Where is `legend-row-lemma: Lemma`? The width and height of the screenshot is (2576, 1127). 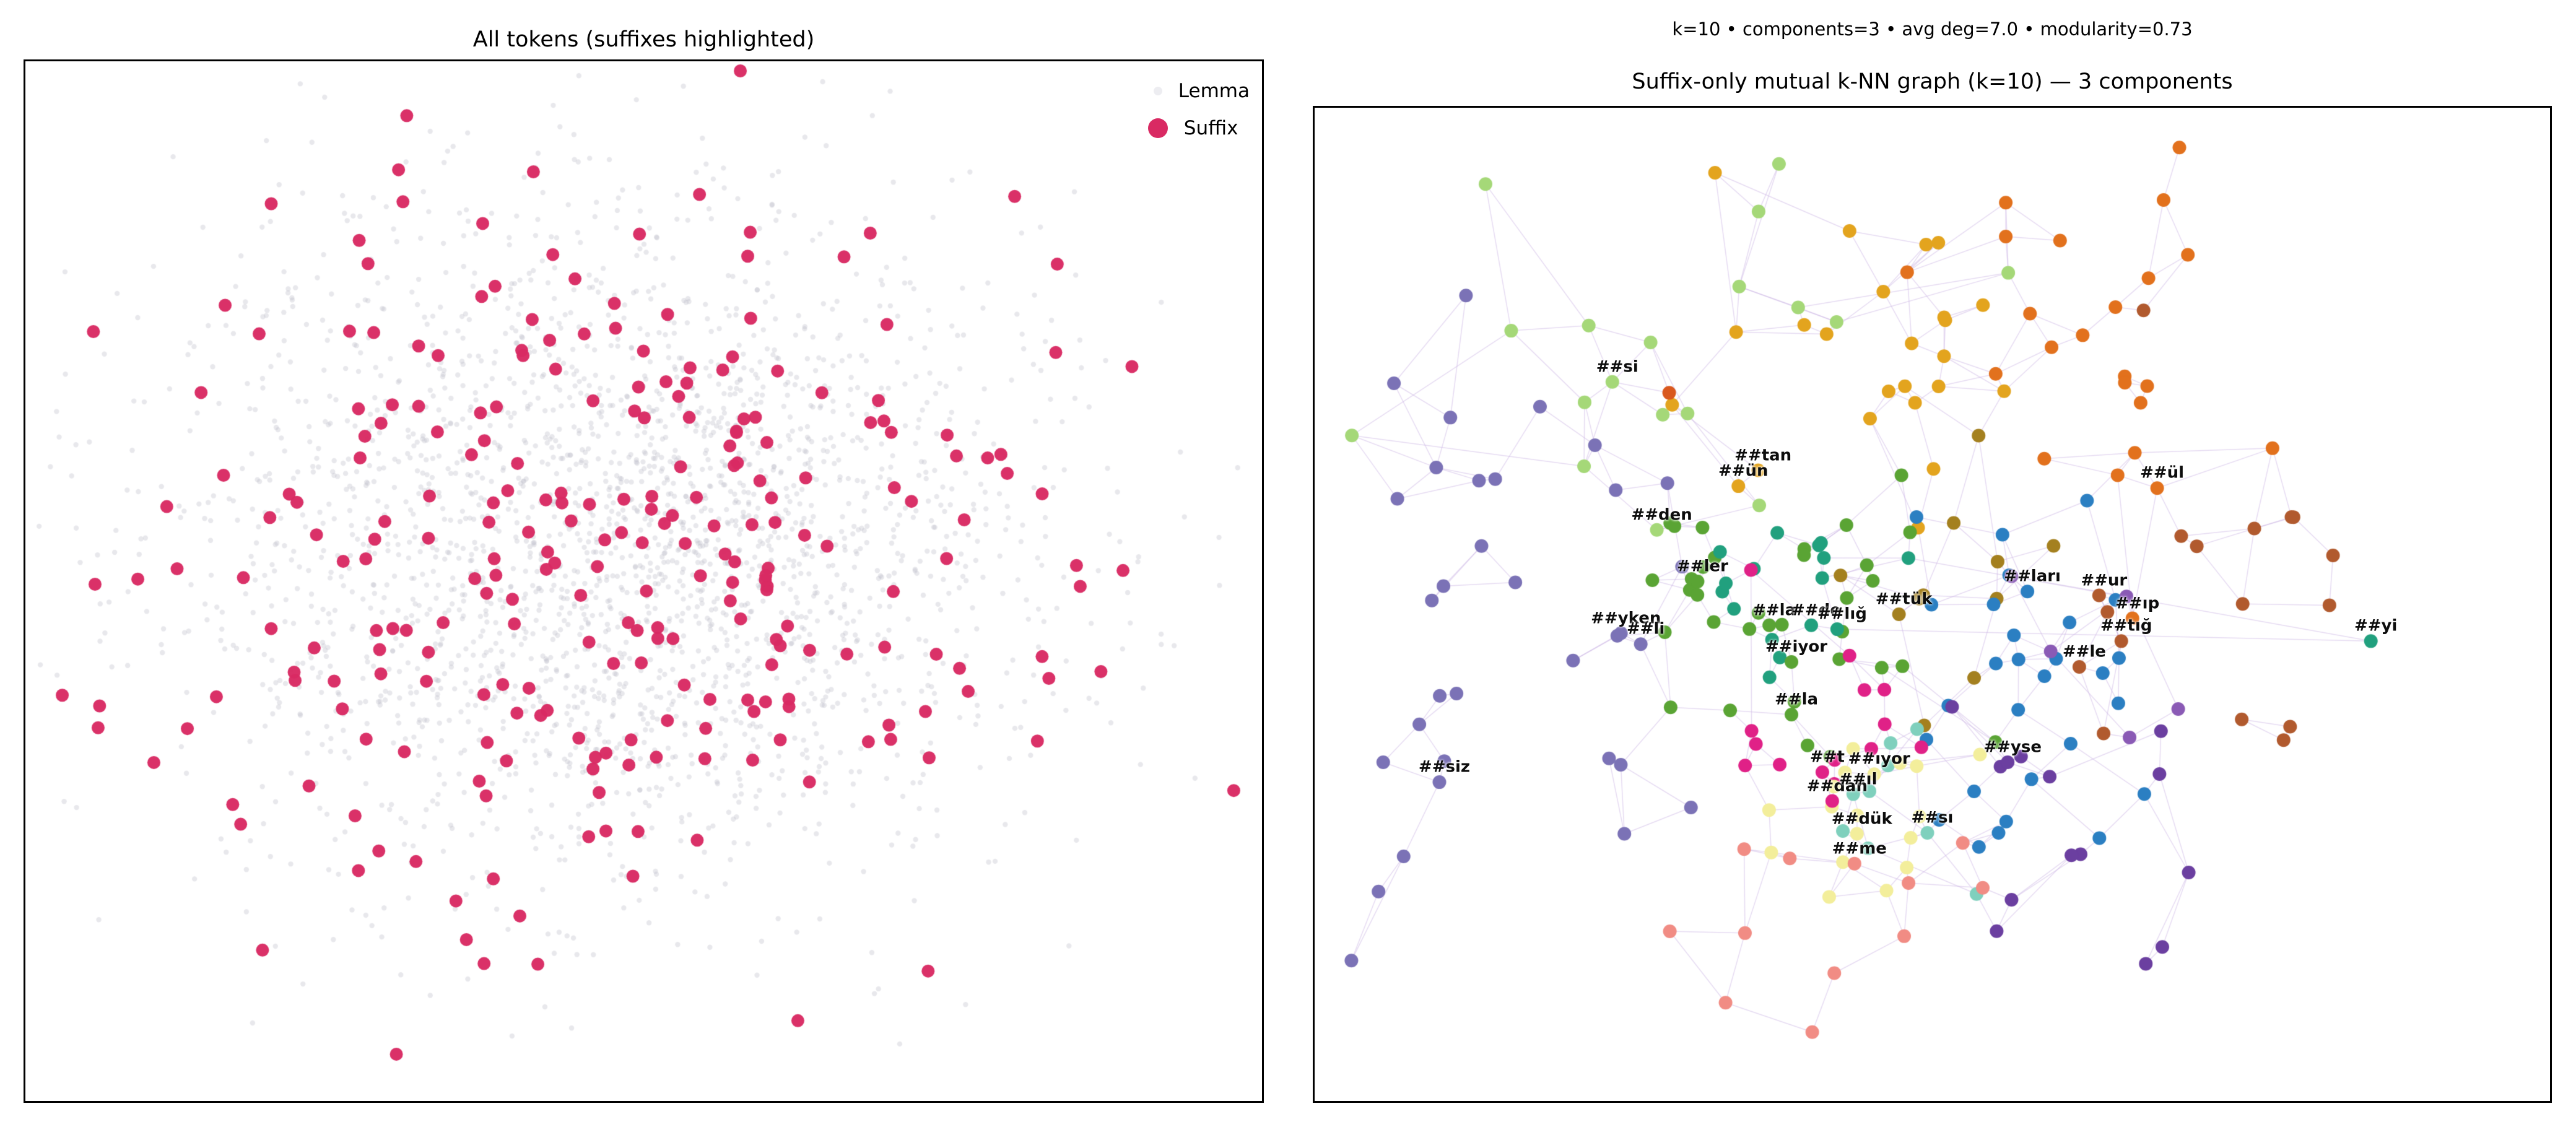
legend-row-lemma: Lemma is located at coordinates (1196, 91).